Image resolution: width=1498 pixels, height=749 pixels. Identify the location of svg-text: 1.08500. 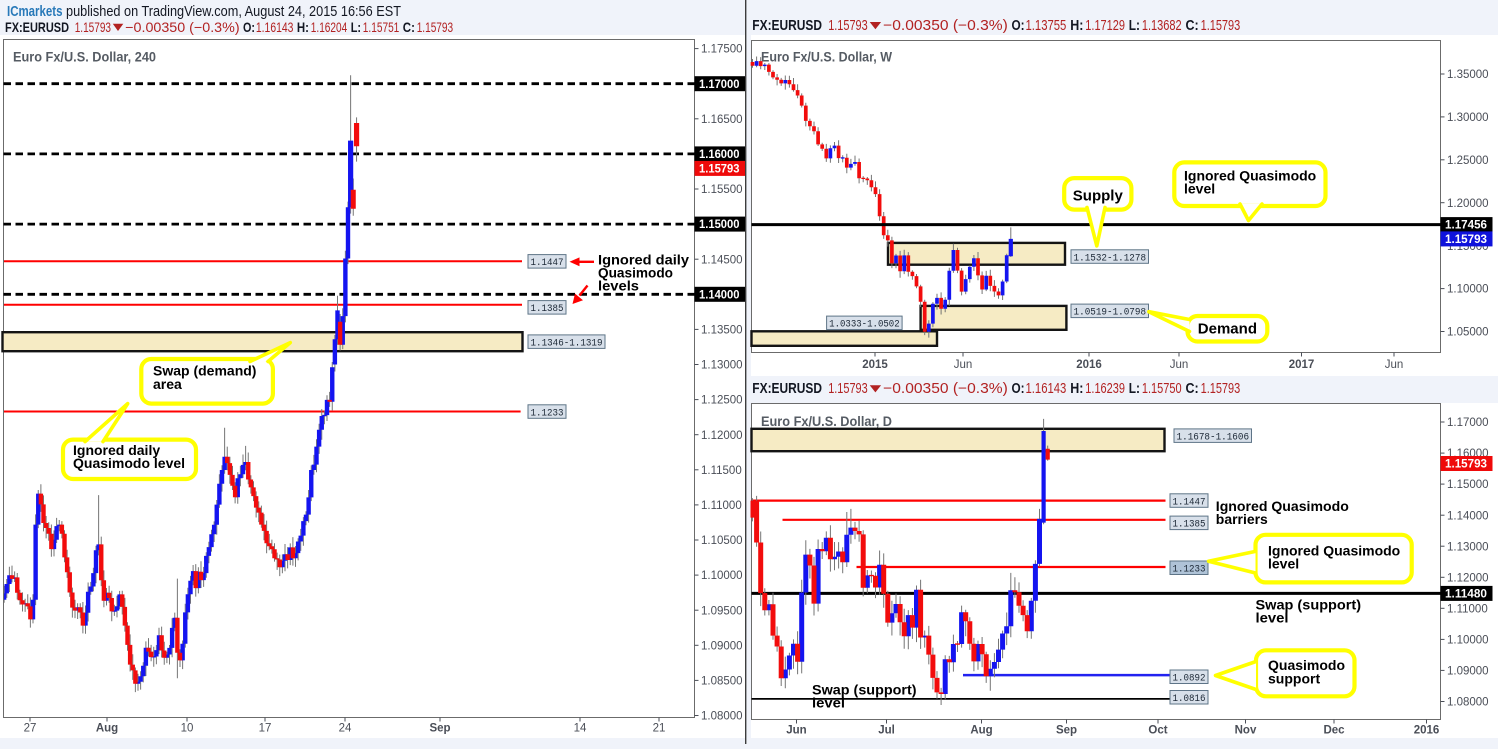
(722, 682).